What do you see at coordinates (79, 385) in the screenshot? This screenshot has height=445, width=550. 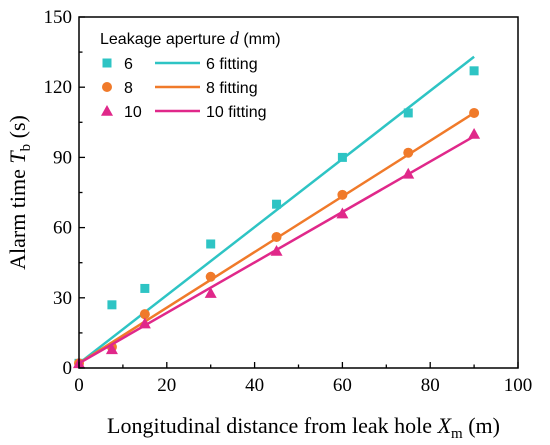 I see `x-tick-label: 0` at bounding box center [79, 385].